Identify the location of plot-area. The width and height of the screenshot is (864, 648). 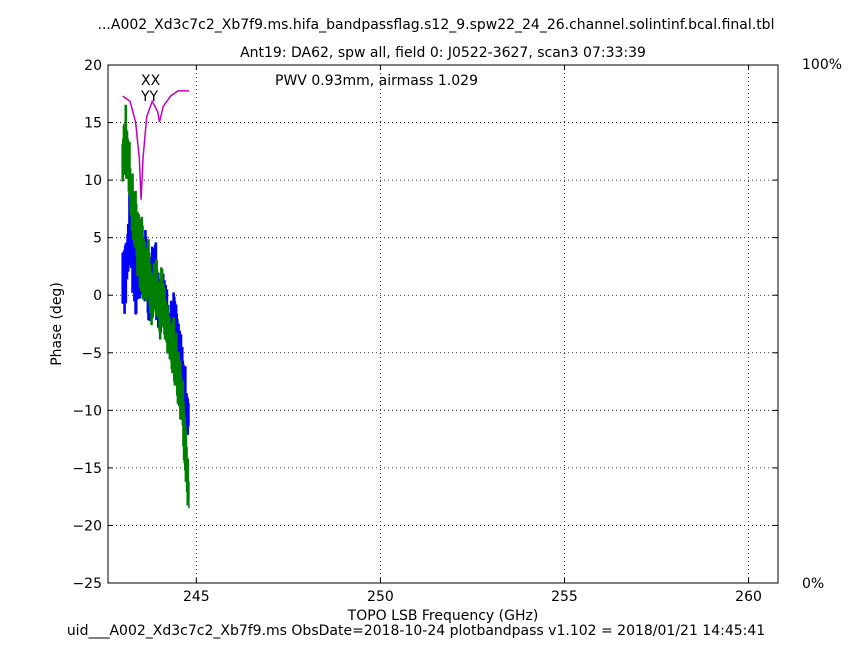
(155, 299).